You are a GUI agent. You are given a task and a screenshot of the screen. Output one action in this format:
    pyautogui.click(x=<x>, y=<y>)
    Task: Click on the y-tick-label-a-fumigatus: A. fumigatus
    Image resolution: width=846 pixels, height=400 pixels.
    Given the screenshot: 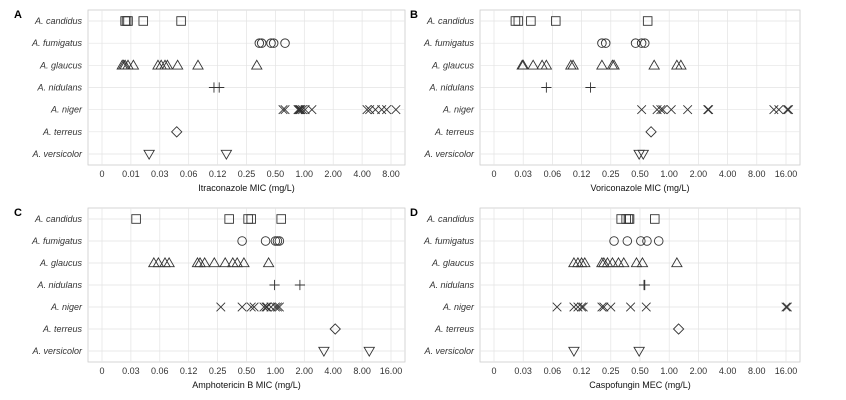 What is the action you would take?
    pyautogui.click(x=449, y=241)
    